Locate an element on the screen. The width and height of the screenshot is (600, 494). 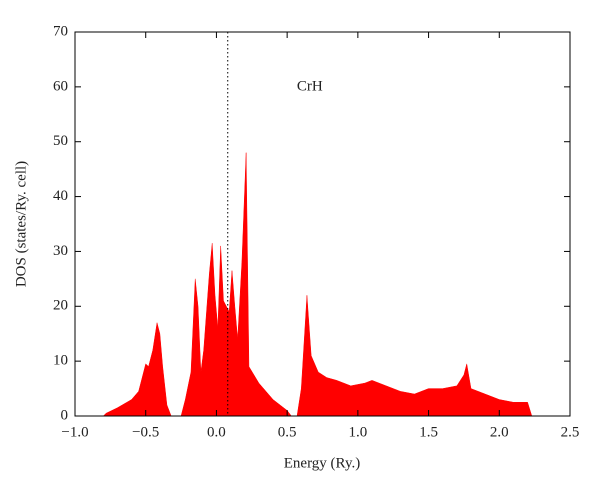
annotation: CrH is located at coordinates (310, 86).